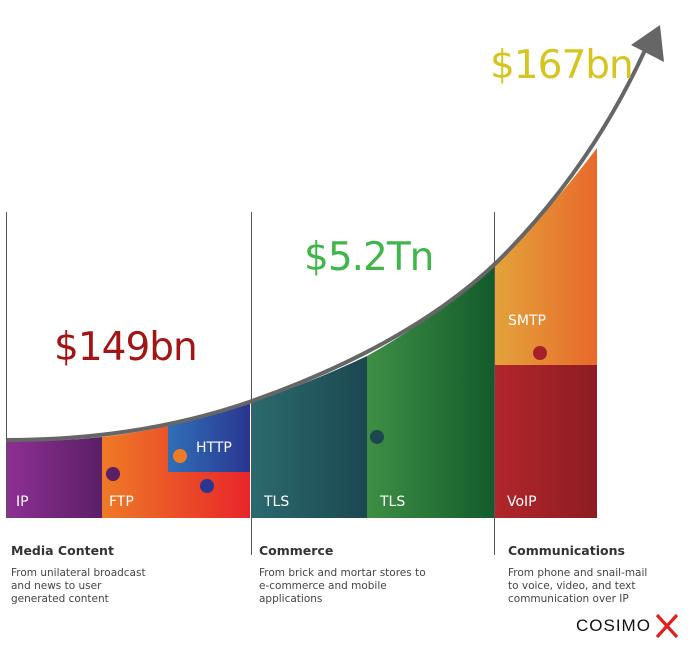 The image size is (700, 646). I want to click on voip-label: VoIP, so click(522, 502).